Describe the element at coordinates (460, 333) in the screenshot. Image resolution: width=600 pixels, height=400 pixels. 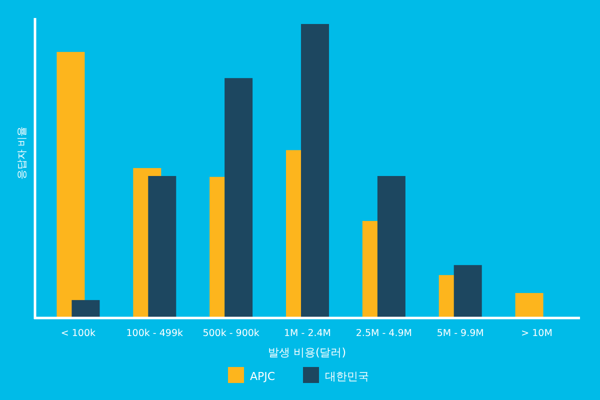
I see `x-tick-label: 5M - 9.9M` at that location.